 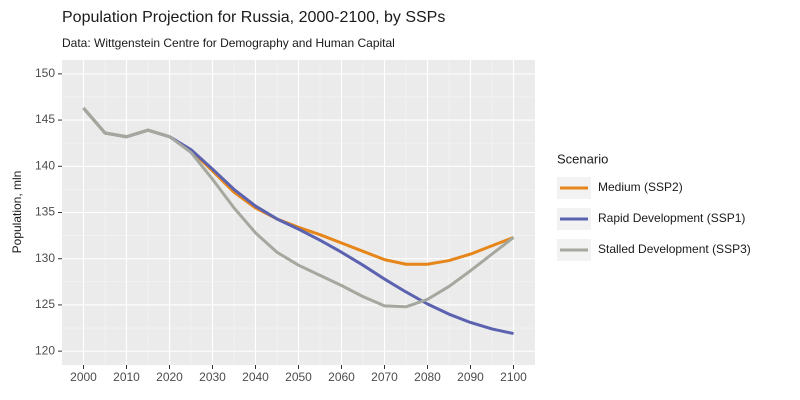 What do you see at coordinates (341, 377) in the screenshot?
I see `x-tick-label: 2060` at bounding box center [341, 377].